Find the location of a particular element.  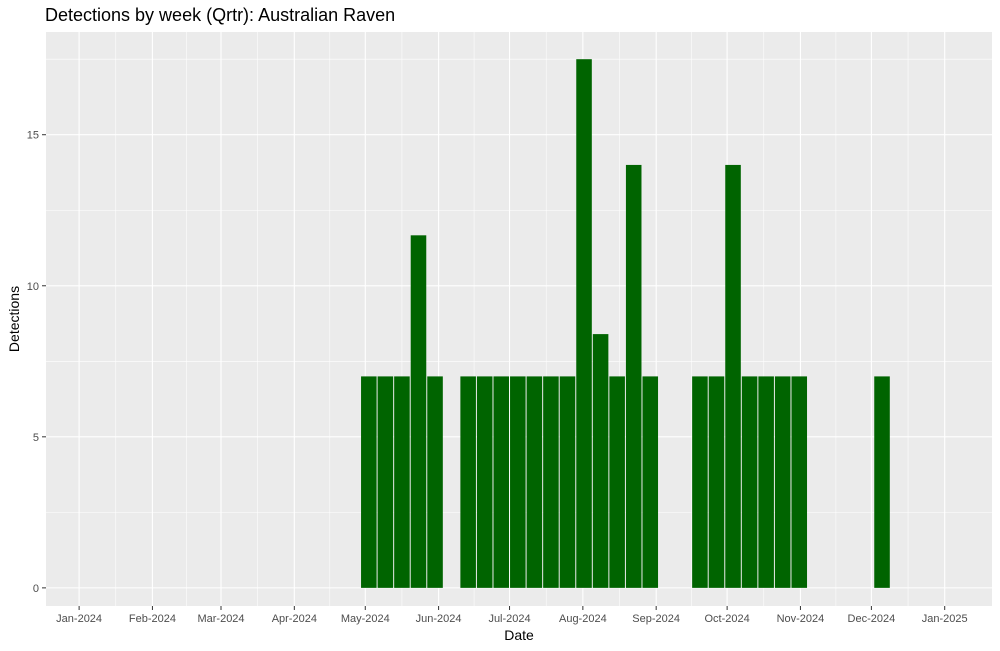

y-axis-title: Detections is located at coordinates (14, 319).